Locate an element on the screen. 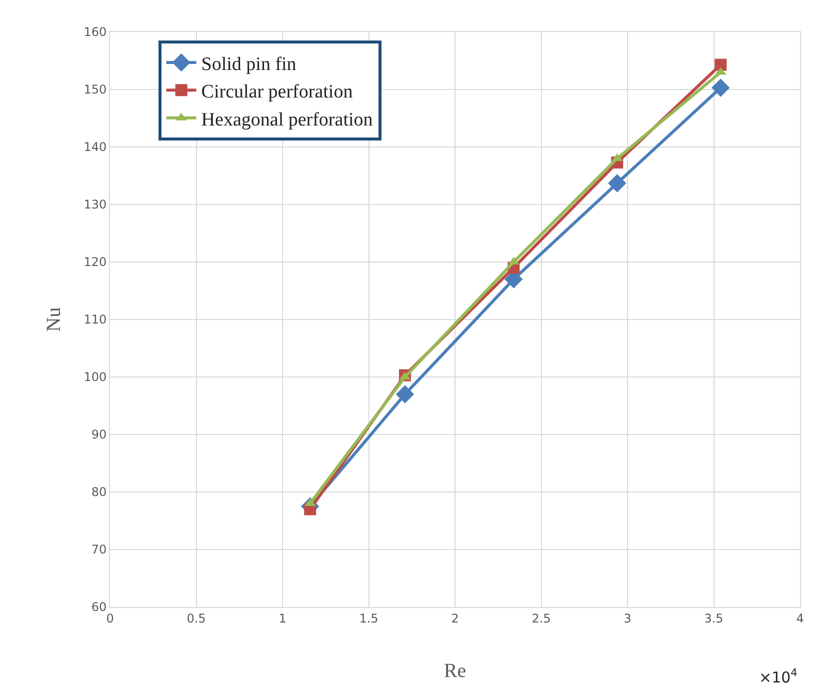 The width and height of the screenshot is (818, 695). legend-label: Hexagonal perforation is located at coordinates (287, 119).